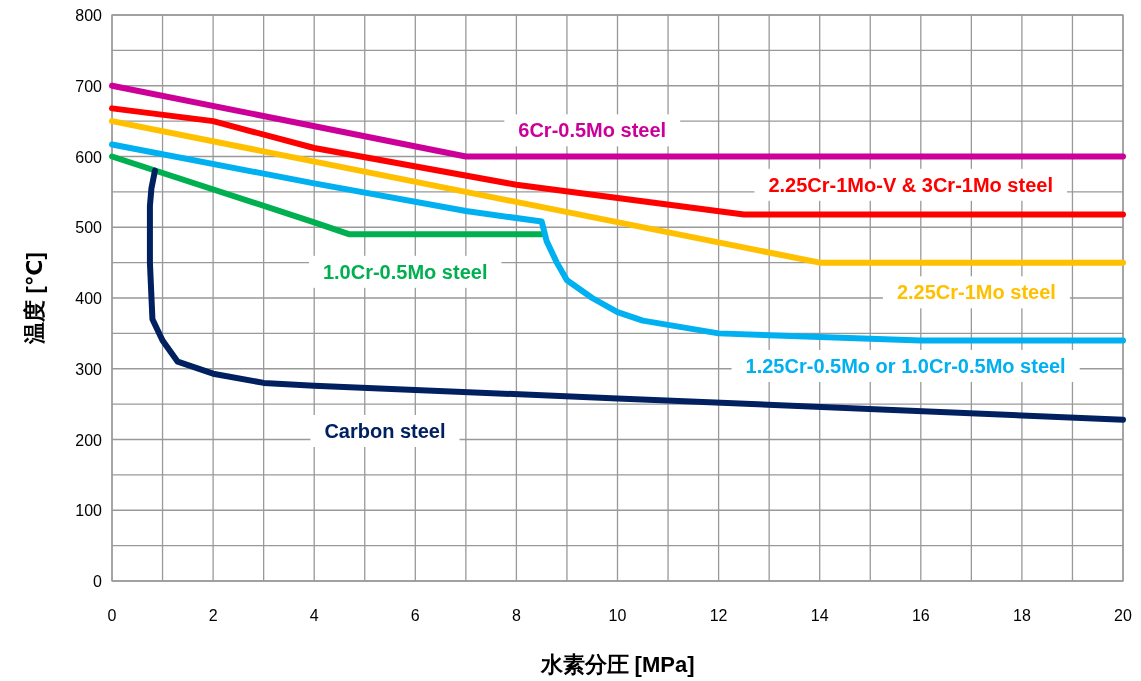 This screenshot has width=1141, height=681. Describe the element at coordinates (34, 298) in the screenshot. I see `y-axis-title: 温度 [℃]` at that location.